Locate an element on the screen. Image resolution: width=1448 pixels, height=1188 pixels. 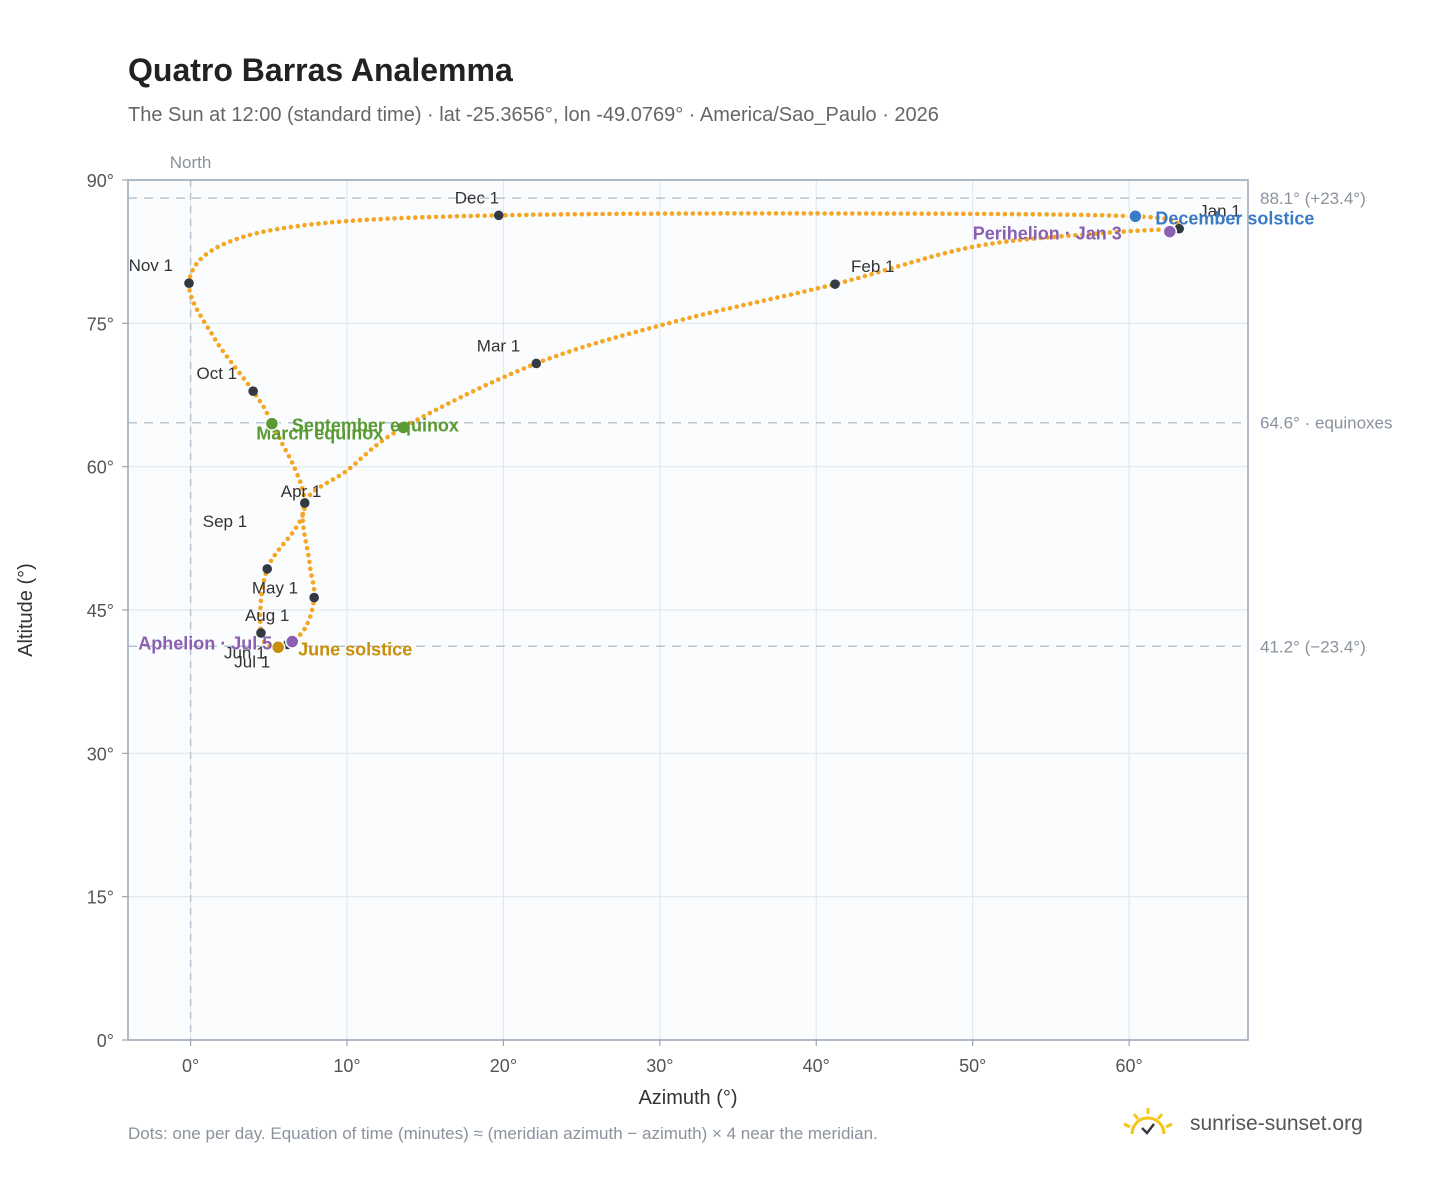
month-marker-label: Nov 1 is located at coordinates (151, 265).